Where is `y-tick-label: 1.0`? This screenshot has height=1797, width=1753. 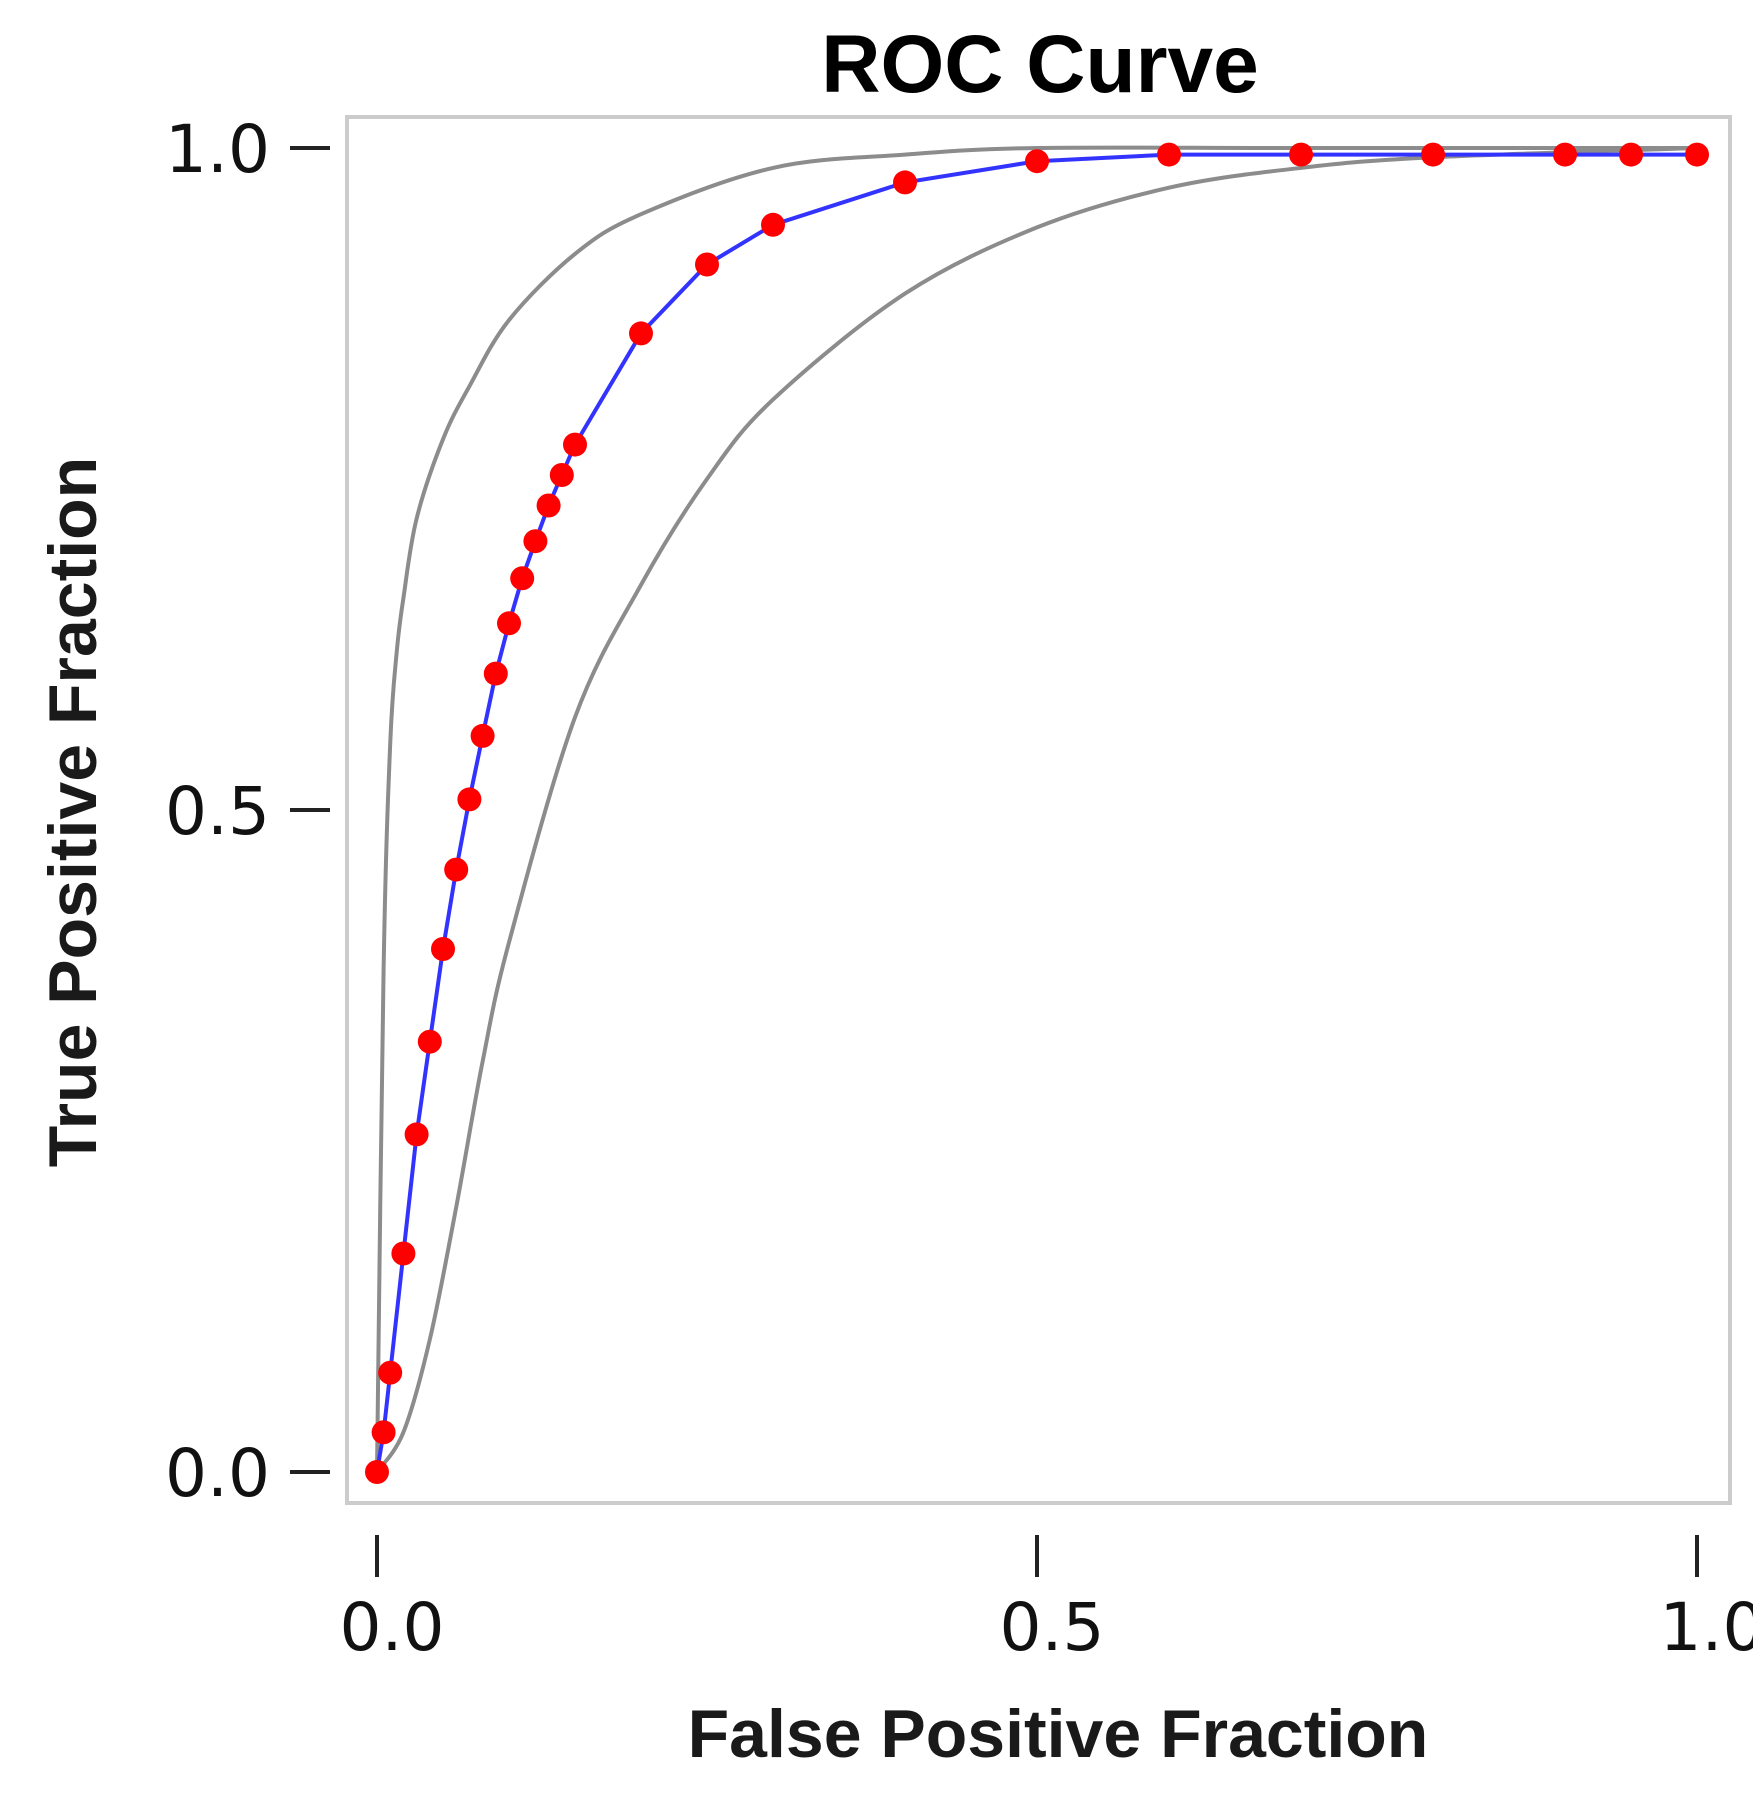
y-tick-label: 1.0 is located at coordinates (217, 149).